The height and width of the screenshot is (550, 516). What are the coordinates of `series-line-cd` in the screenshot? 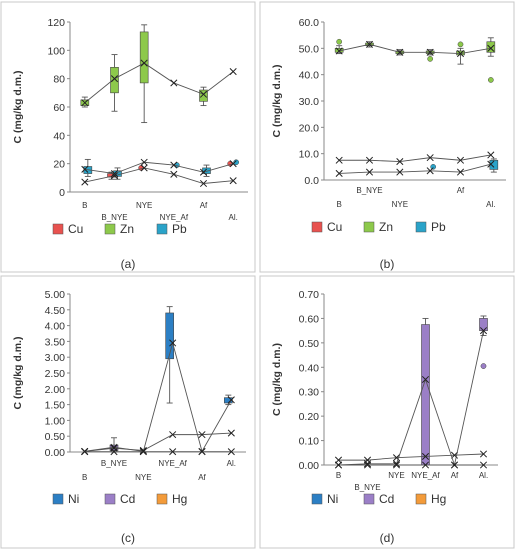 It's located at (158, 442).